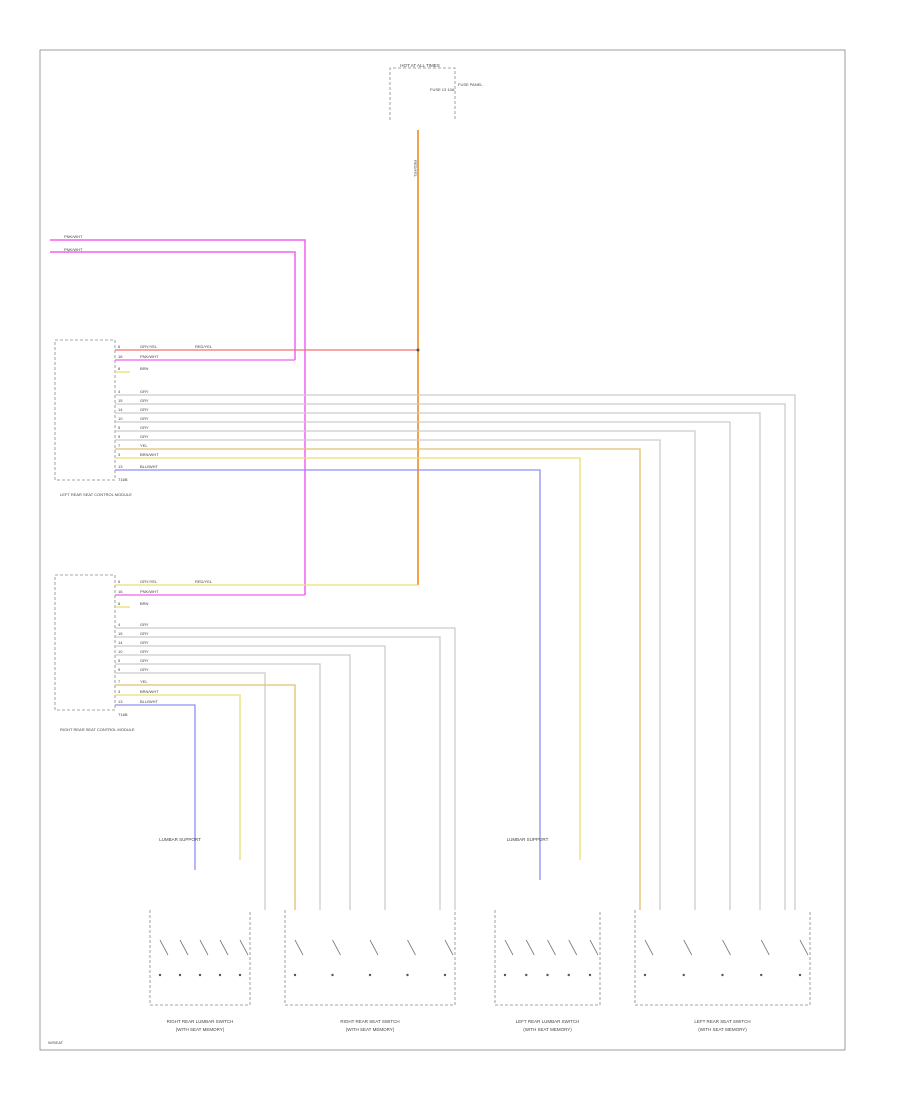 The height and width of the screenshot is (1100, 900). What do you see at coordinates (56, 1042) in the screenshot?
I see `footer: W/SEAT` at bounding box center [56, 1042].